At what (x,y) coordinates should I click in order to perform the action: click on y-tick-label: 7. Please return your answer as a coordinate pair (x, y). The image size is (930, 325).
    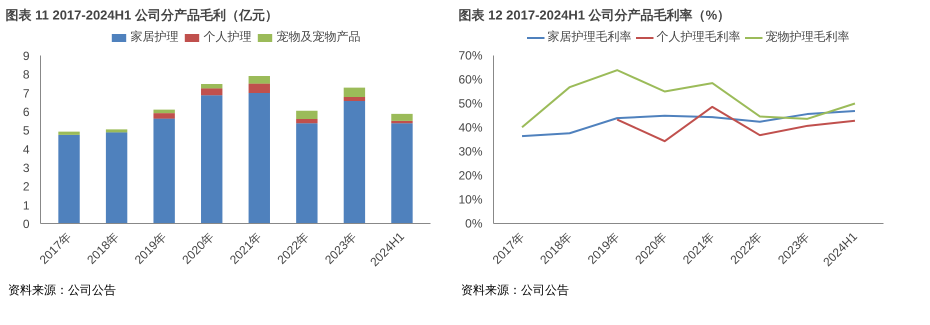
    Looking at the image, I should click on (26, 93).